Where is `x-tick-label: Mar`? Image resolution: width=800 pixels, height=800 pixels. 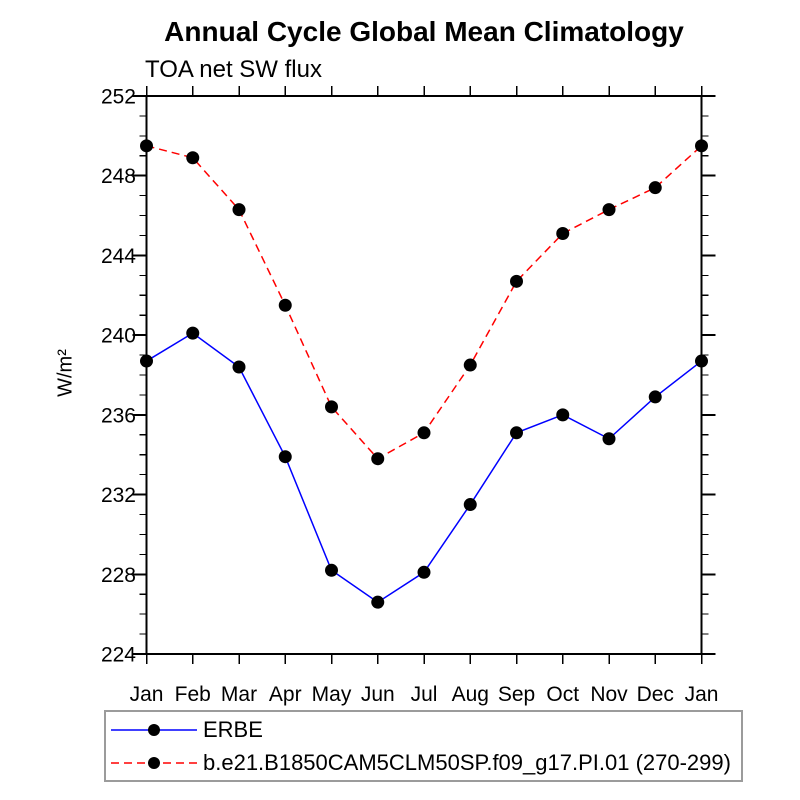 x-tick-label: Mar is located at coordinates (239, 694).